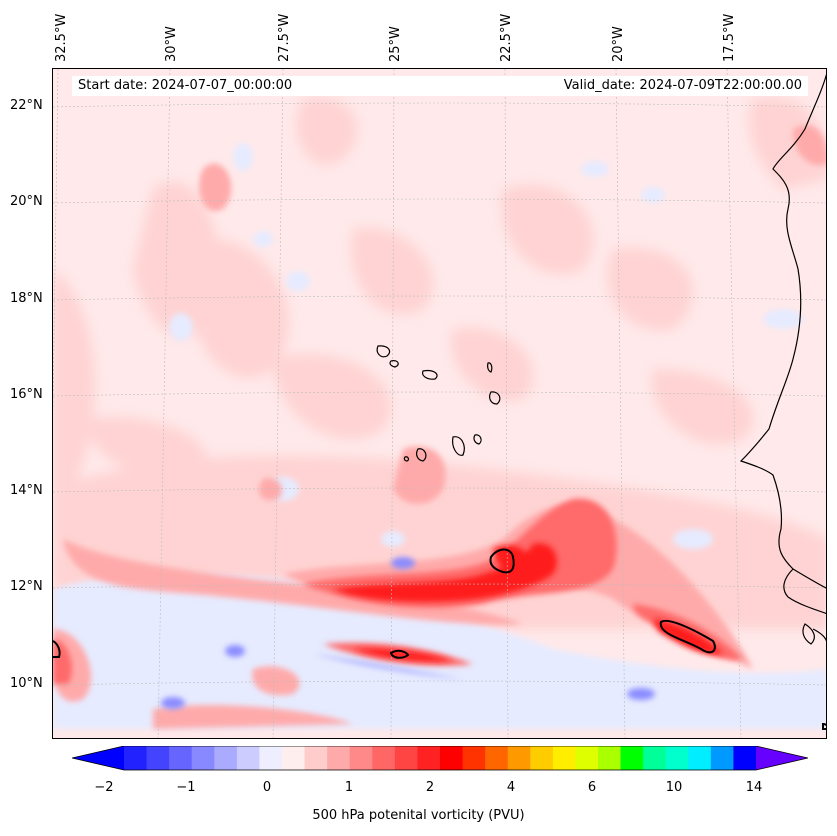 The height and width of the screenshot is (836, 837). I want to click on lat-label-22n: 22°N, so click(26, 105).